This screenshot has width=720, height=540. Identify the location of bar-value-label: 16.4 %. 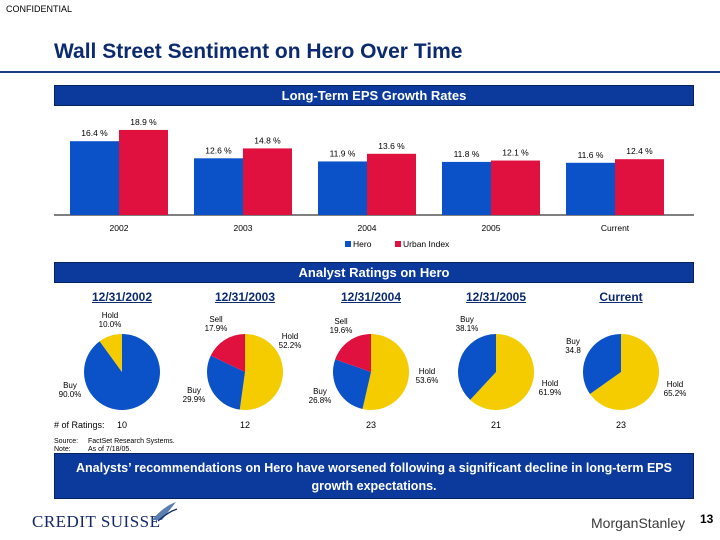
(94, 133).